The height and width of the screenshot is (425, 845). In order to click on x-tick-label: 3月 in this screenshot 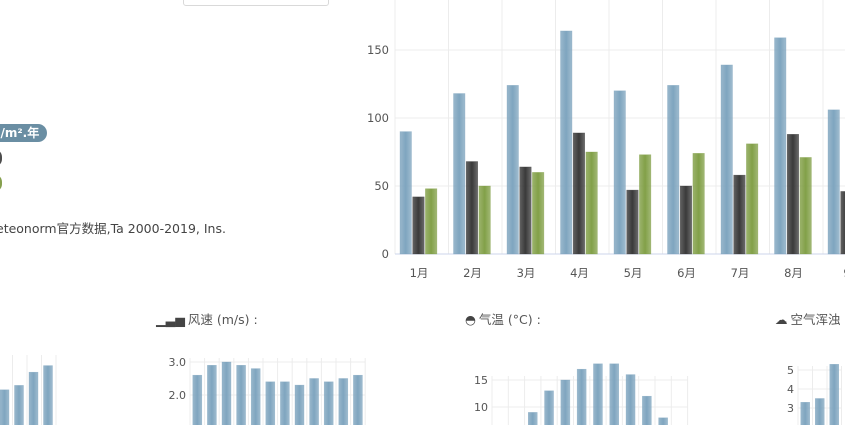, I will do `click(526, 273)`.